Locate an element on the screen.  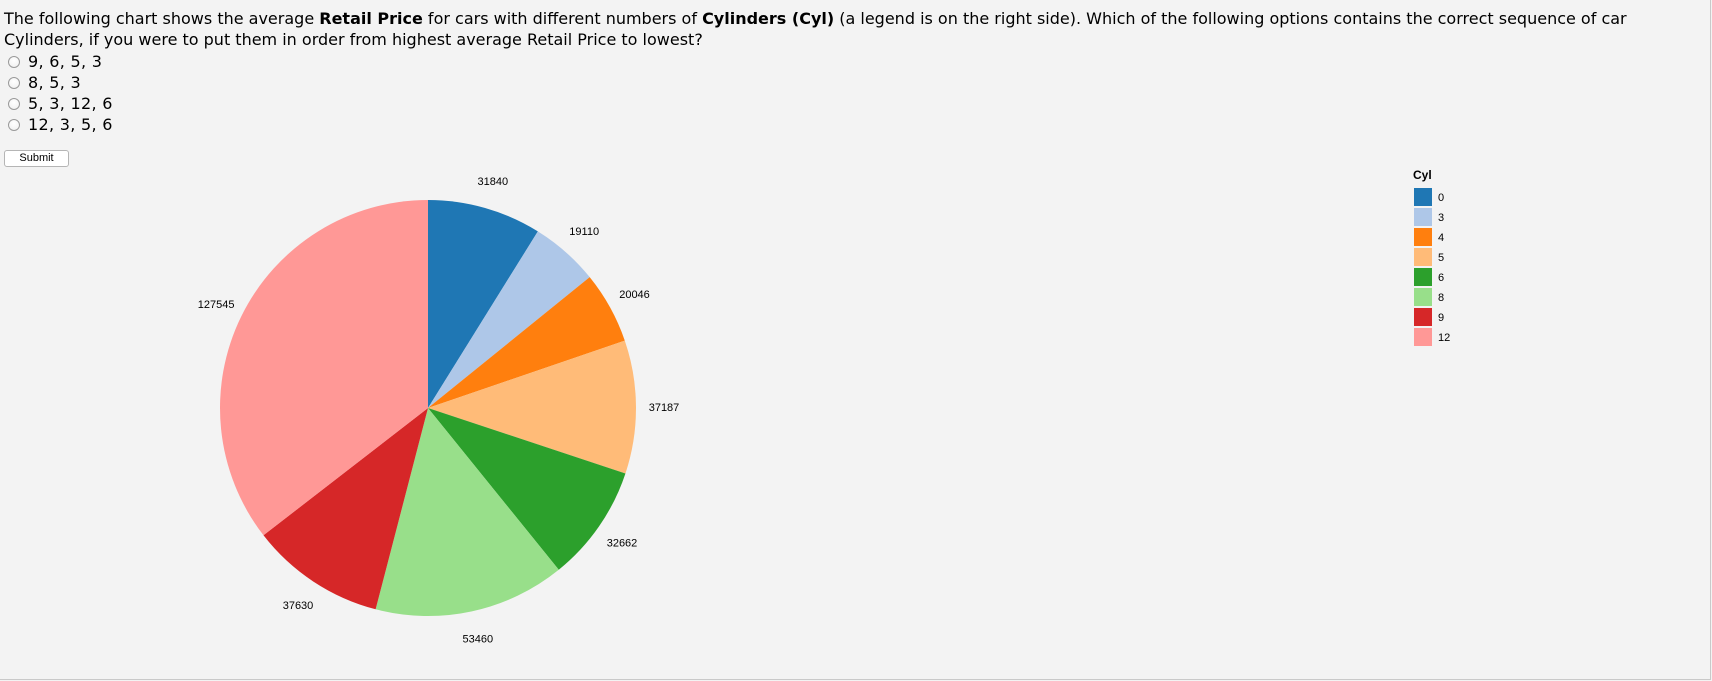
answer-option-label: 5, 3, 12, 6 is located at coordinates (70, 103).